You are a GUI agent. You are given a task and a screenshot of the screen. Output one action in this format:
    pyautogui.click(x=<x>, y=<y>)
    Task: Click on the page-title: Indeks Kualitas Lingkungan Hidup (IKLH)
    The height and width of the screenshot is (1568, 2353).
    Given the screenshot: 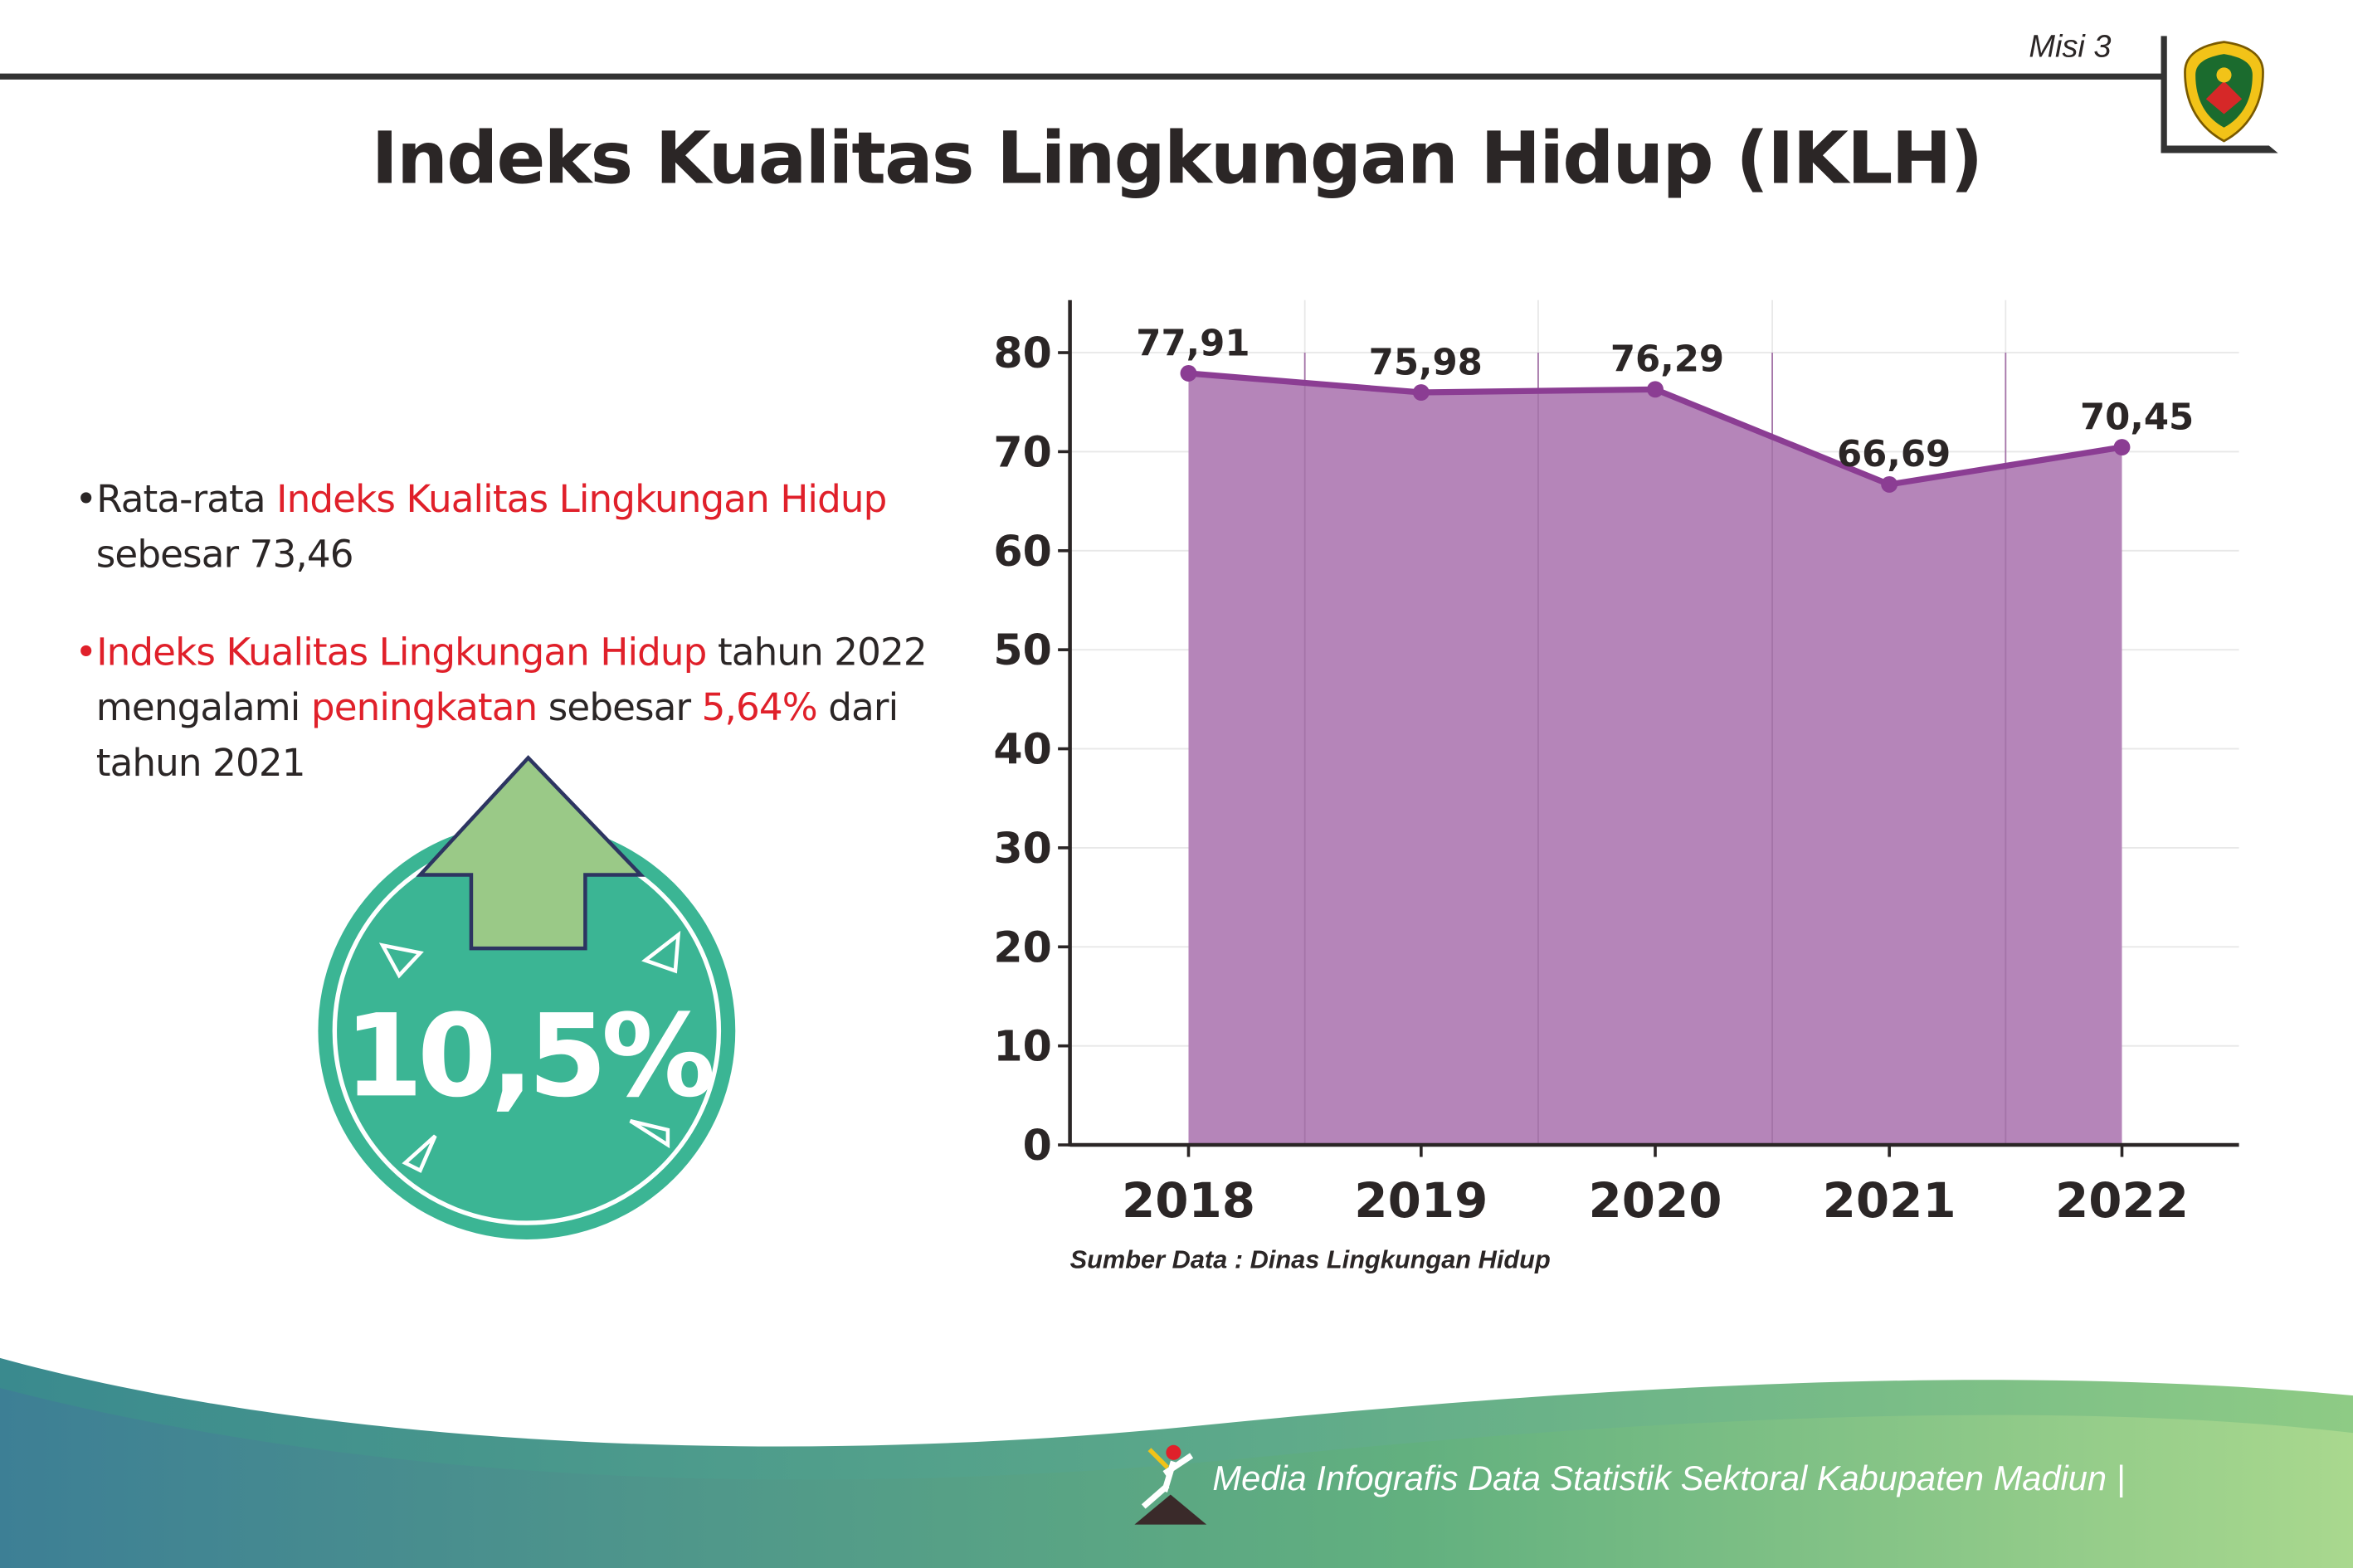 What is the action you would take?
    pyautogui.click(x=1177, y=159)
    